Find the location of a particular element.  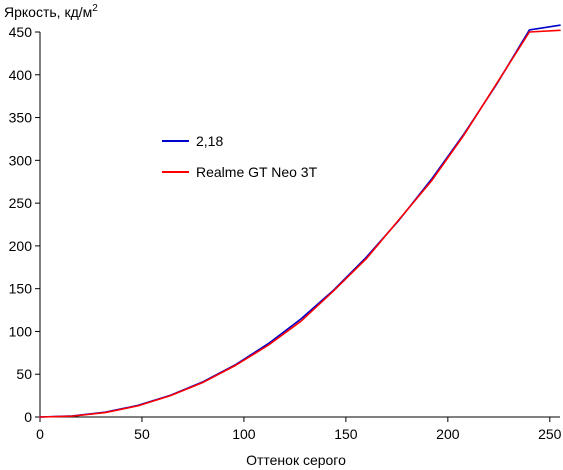

x-axis-title: Оттенок серого is located at coordinates (296, 460).